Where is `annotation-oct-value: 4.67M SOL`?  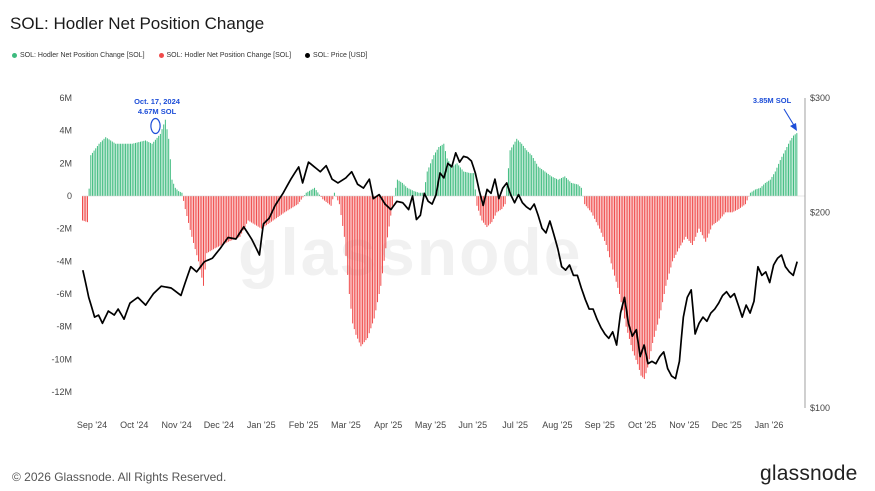
annotation-oct-value: 4.67M SOL is located at coordinates (157, 111).